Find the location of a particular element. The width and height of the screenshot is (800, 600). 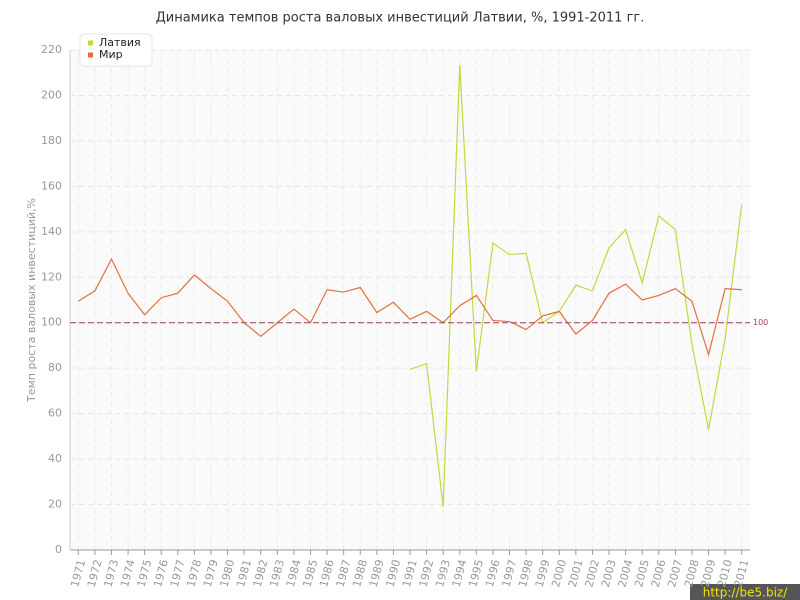

y-tick-label: 200 is located at coordinates (51, 94).